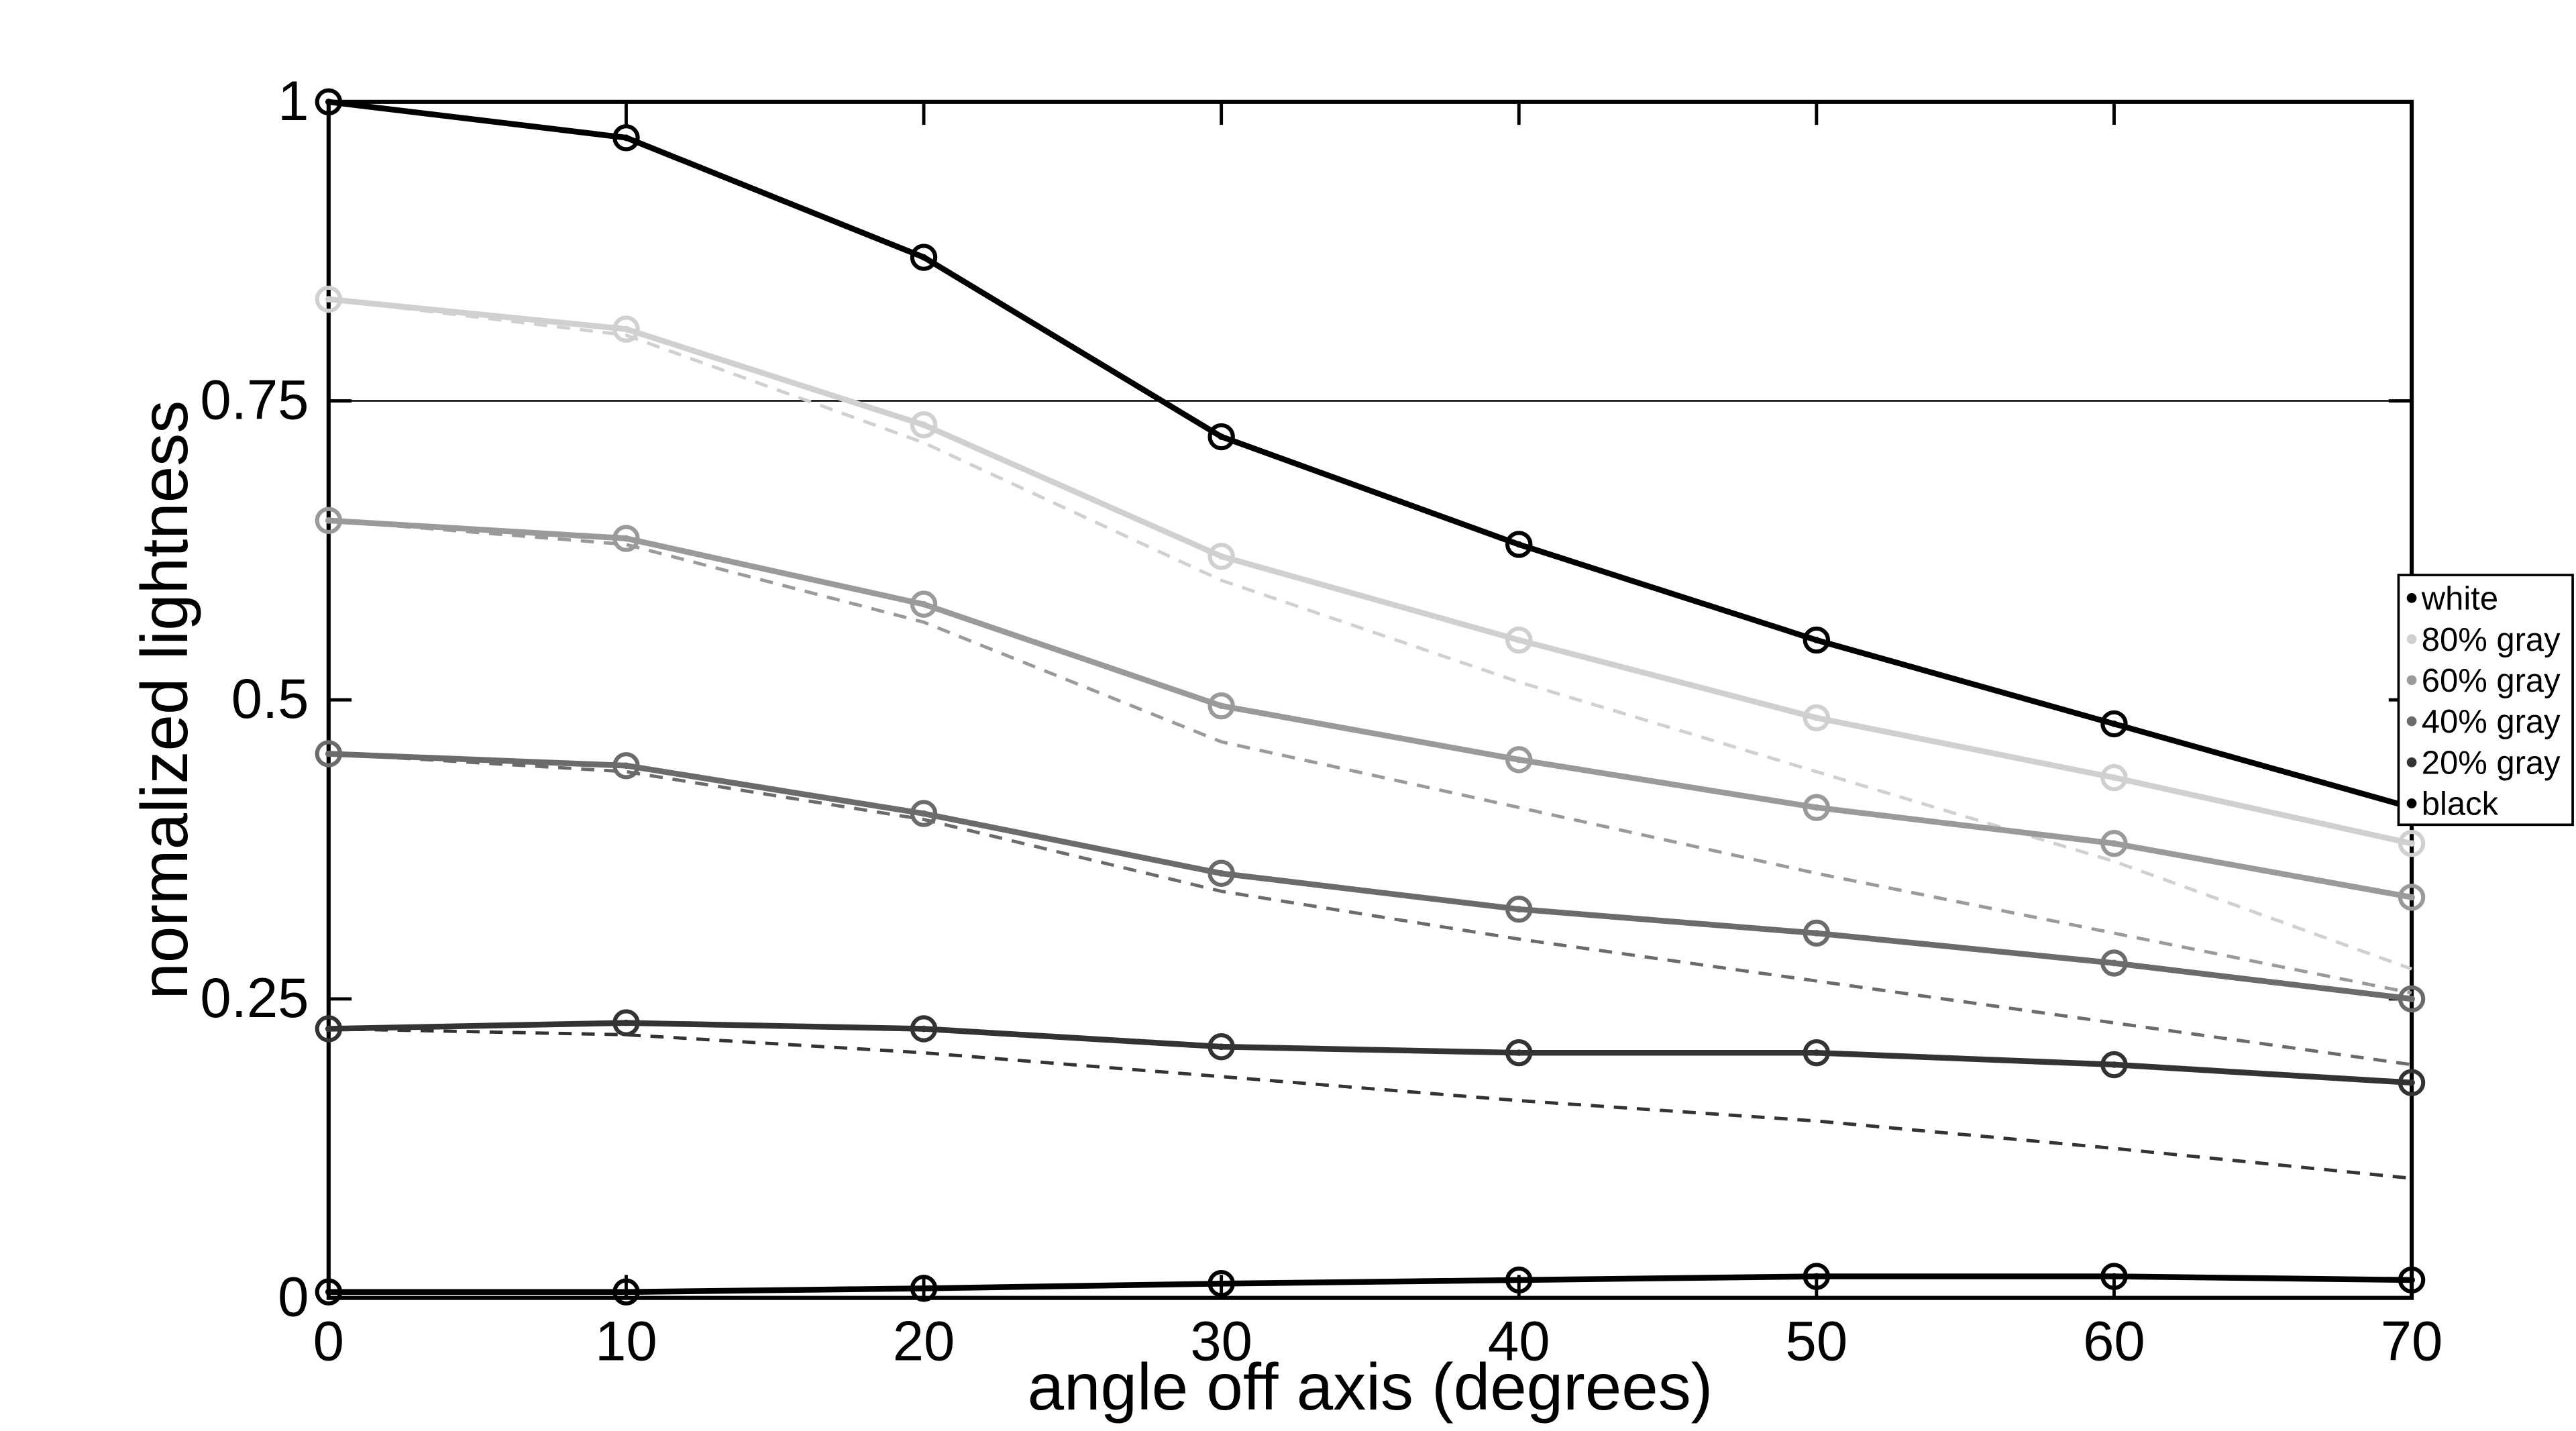 The image size is (2576, 1431). I want to click on x-tick-label: 0, so click(328, 1341).